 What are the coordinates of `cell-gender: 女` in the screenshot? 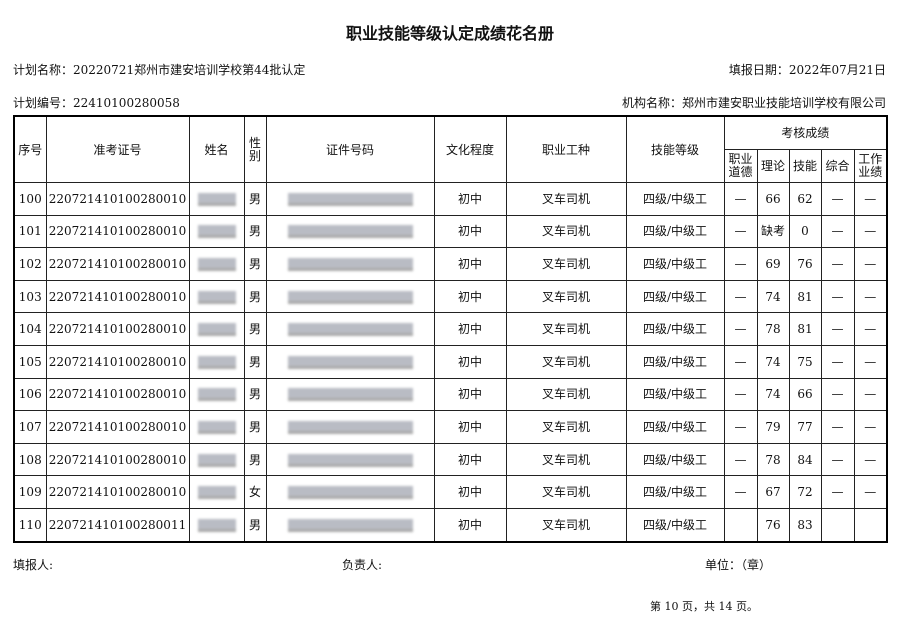 It's located at (255, 492).